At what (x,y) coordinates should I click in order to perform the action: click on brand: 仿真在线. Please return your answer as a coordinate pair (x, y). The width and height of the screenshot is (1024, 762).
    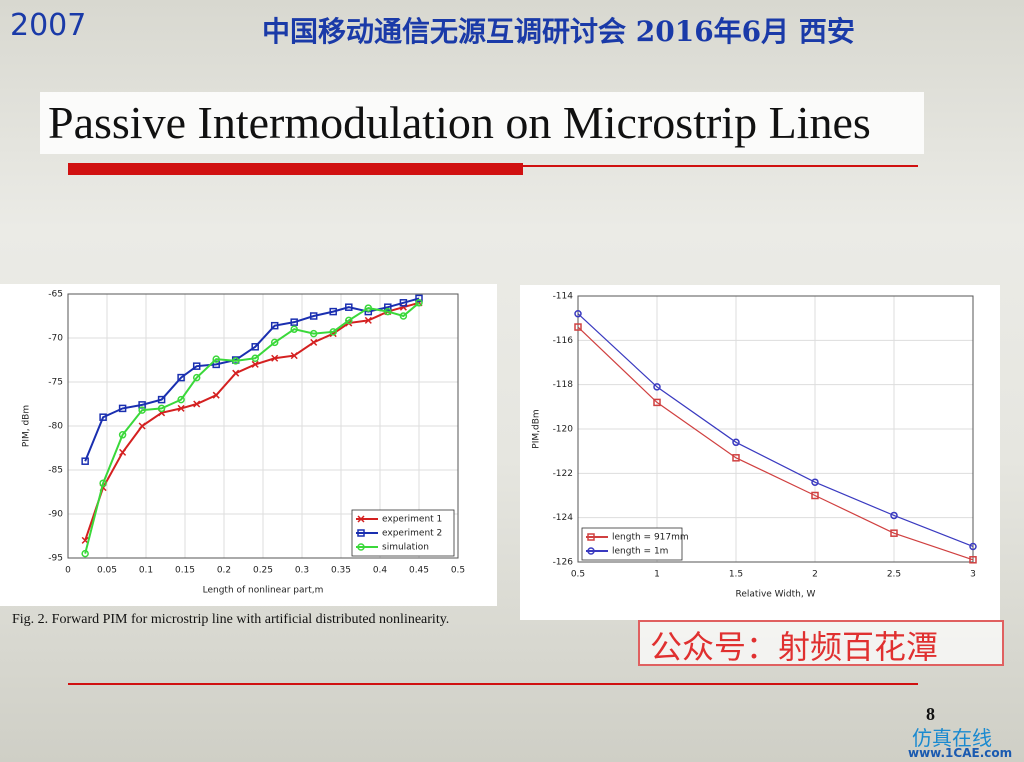
    Looking at the image, I should click on (952, 738).